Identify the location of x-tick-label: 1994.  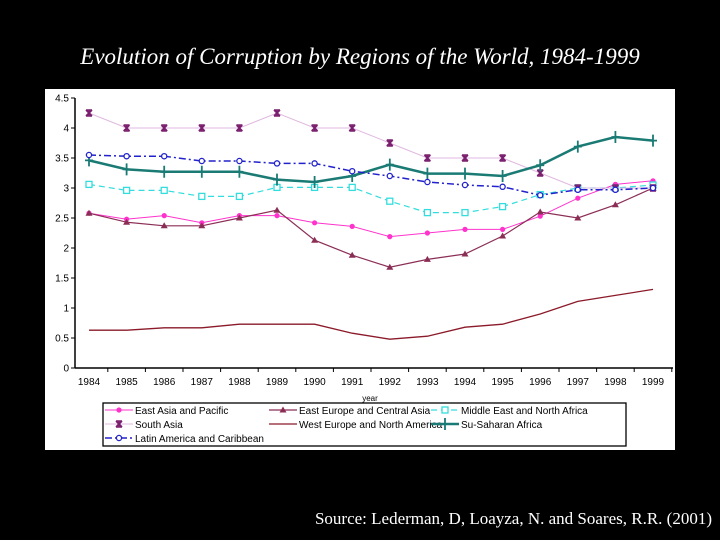
(465, 382).